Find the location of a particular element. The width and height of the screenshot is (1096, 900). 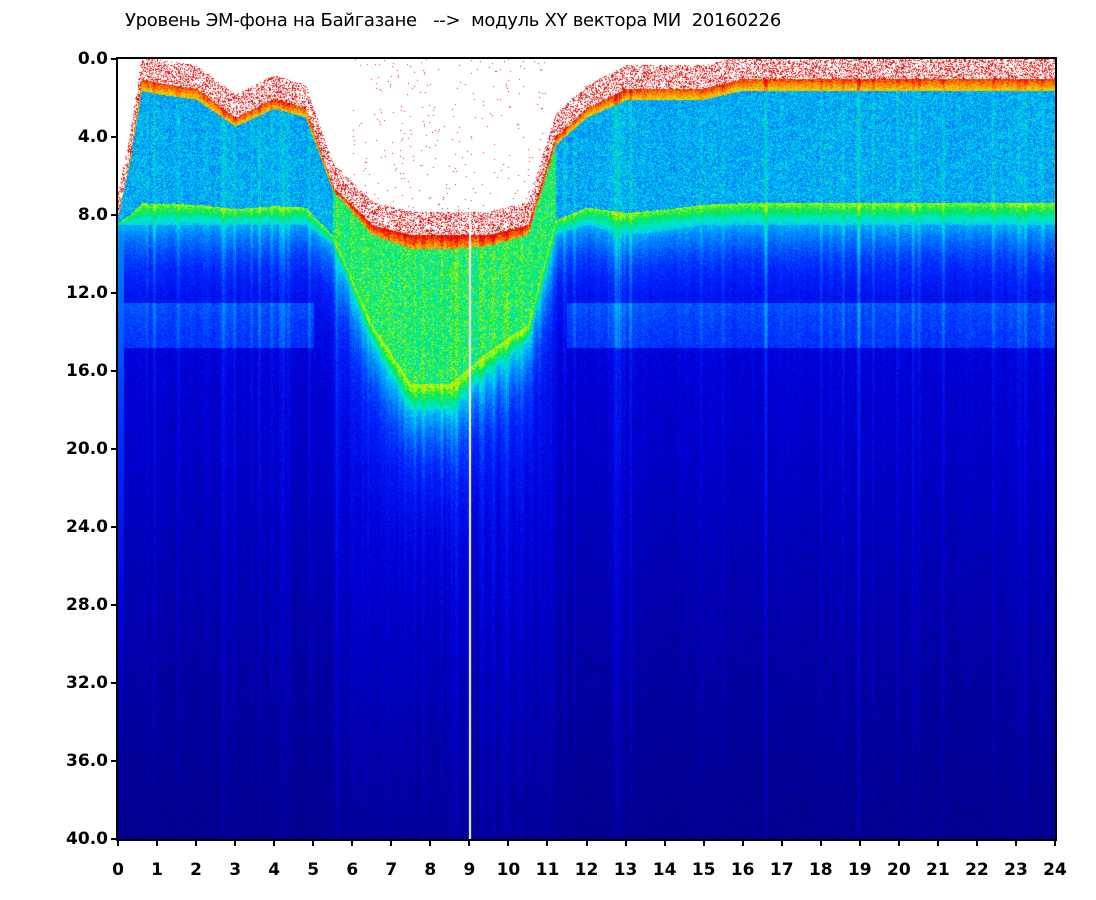

y-tick-label: 40.0 is located at coordinates (87, 839).